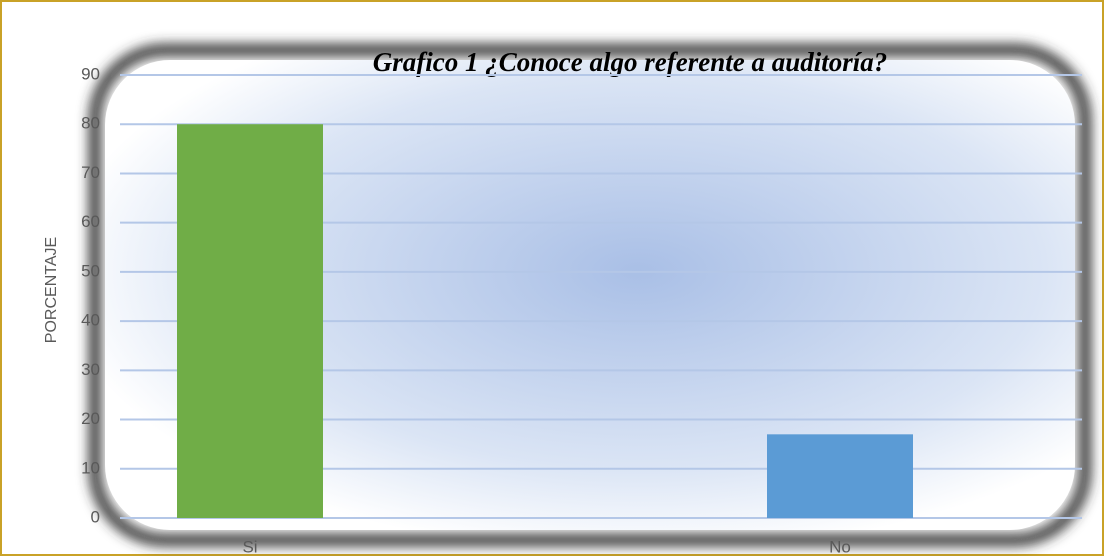  I want to click on y-tick-label: 20, so click(90, 418).